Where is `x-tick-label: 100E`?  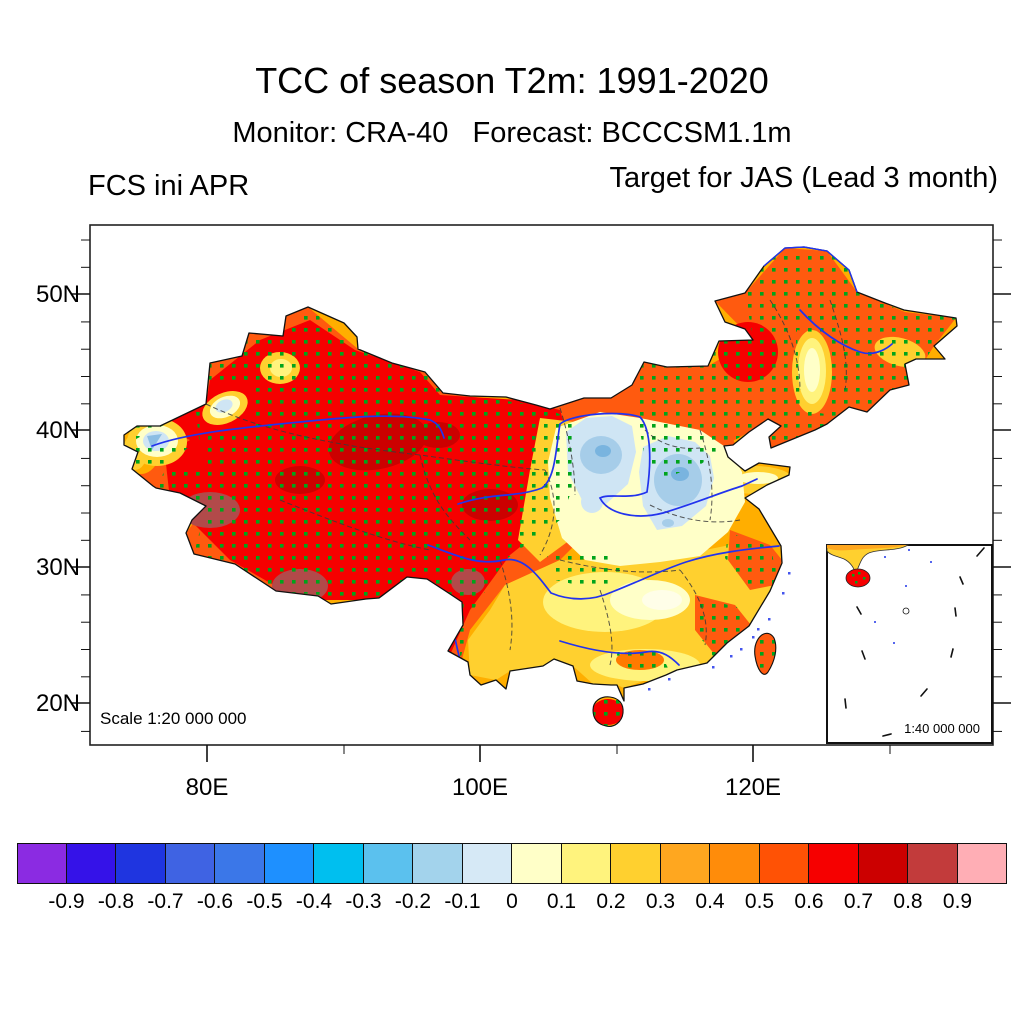
x-tick-label: 100E is located at coordinates (480, 787).